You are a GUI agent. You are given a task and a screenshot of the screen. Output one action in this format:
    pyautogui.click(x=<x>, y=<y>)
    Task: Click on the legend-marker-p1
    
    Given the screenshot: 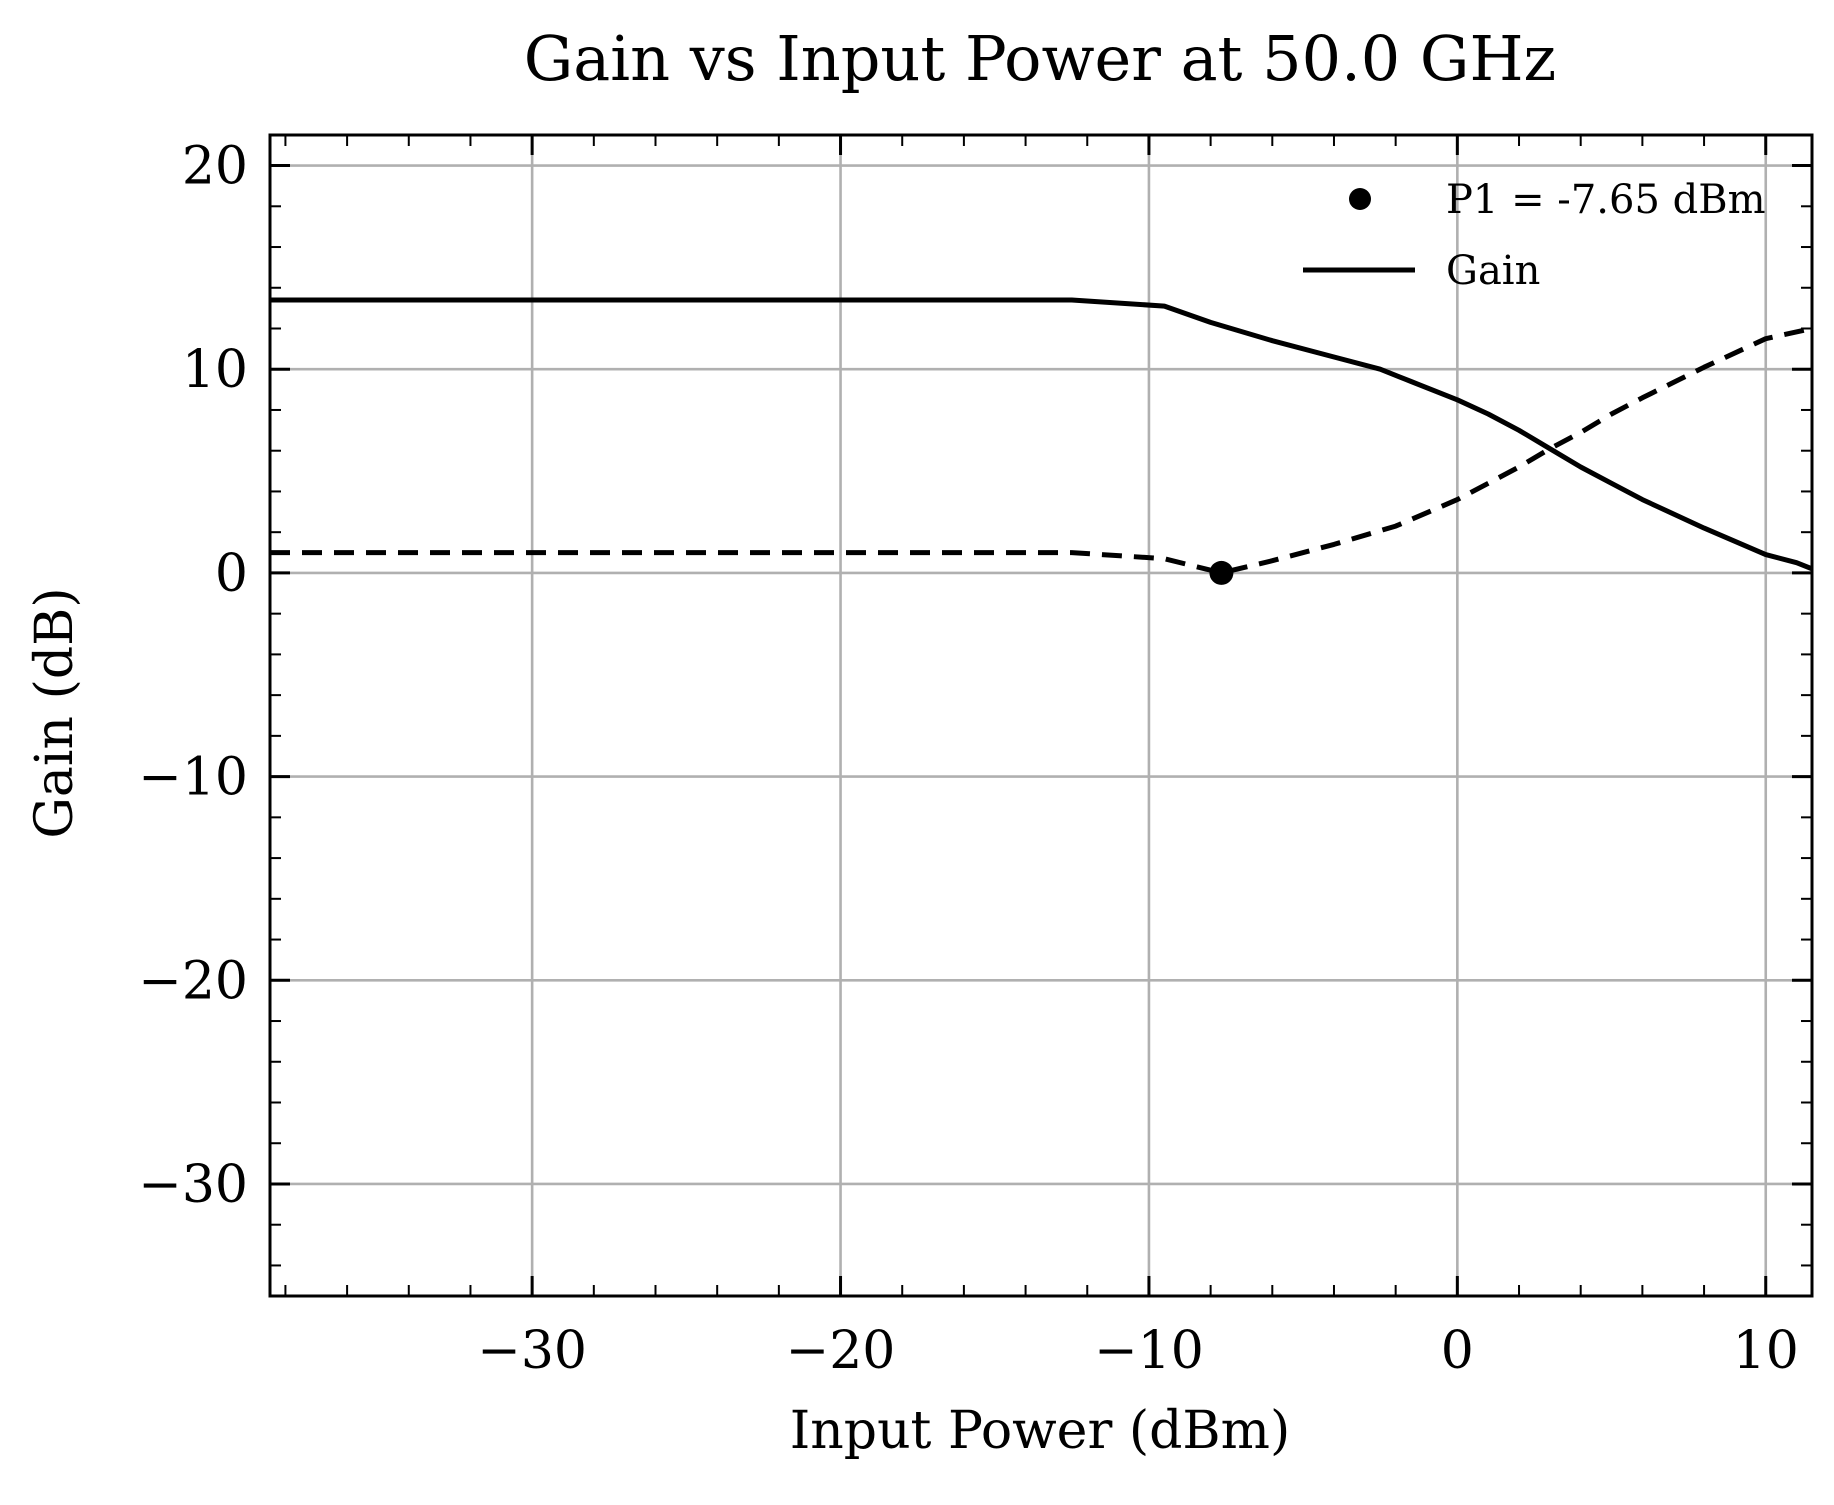 What is the action you would take?
    pyautogui.click(x=1360, y=199)
    